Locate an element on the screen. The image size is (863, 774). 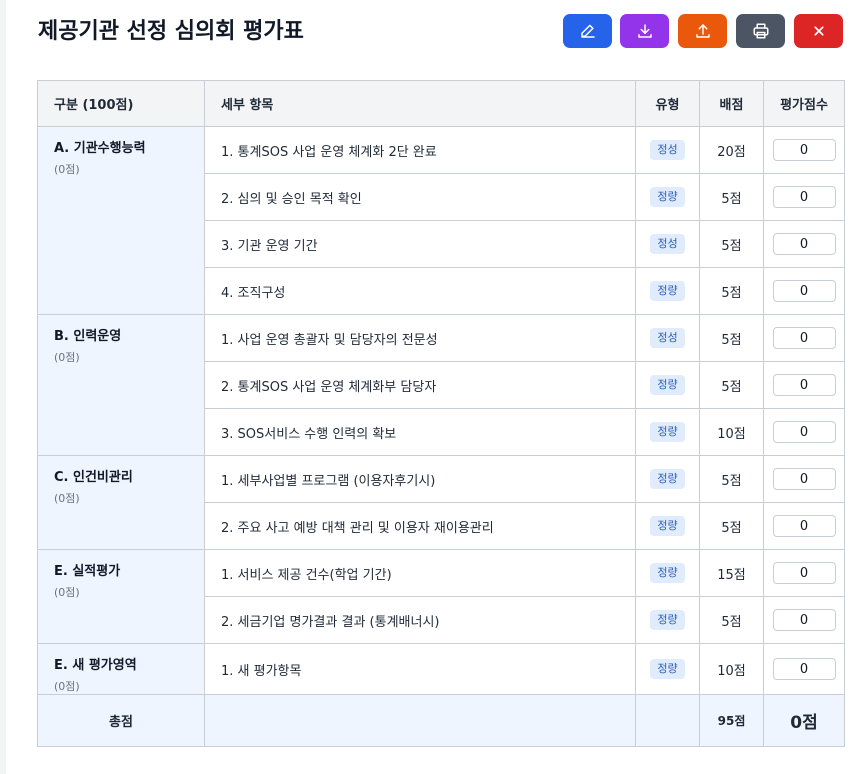
upload-icon is located at coordinates (702, 31).